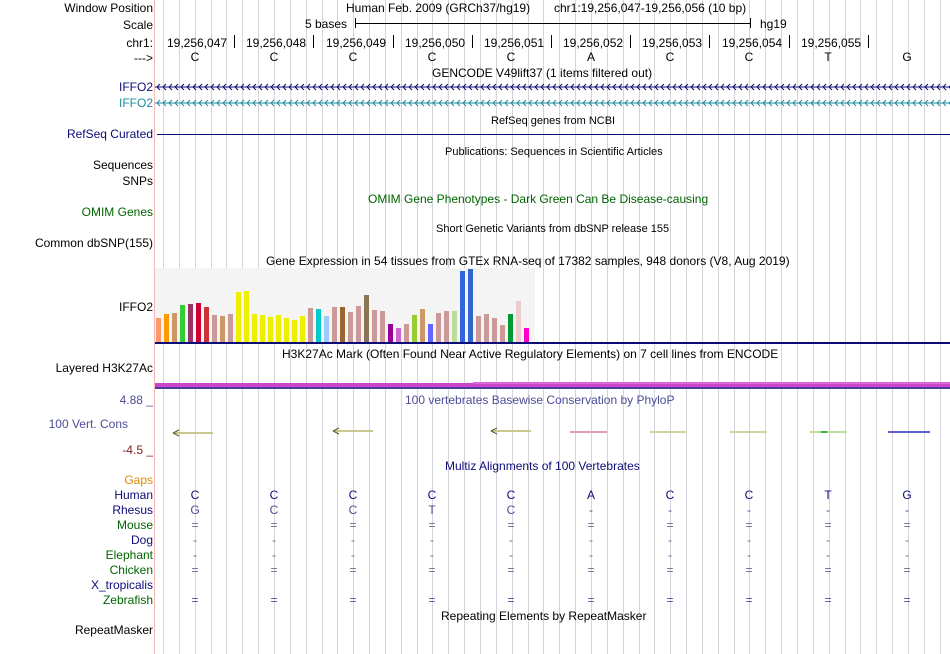 Image resolution: width=950 pixels, height=654 pixels. What do you see at coordinates (346, 305) in the screenshot?
I see `gtex-bar-graph` at bounding box center [346, 305].